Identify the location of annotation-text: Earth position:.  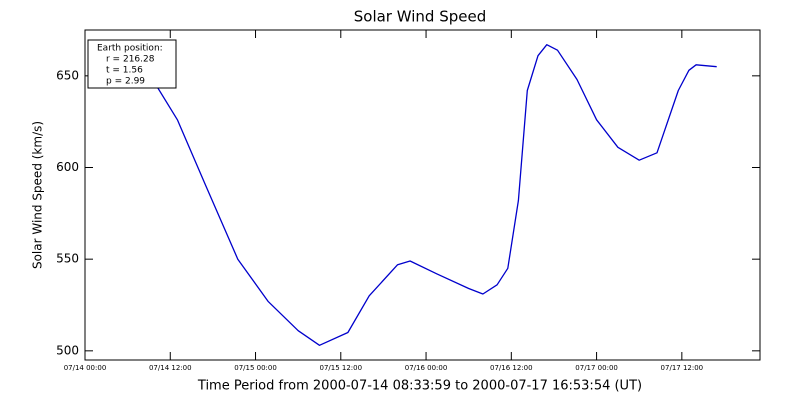
(130, 49).